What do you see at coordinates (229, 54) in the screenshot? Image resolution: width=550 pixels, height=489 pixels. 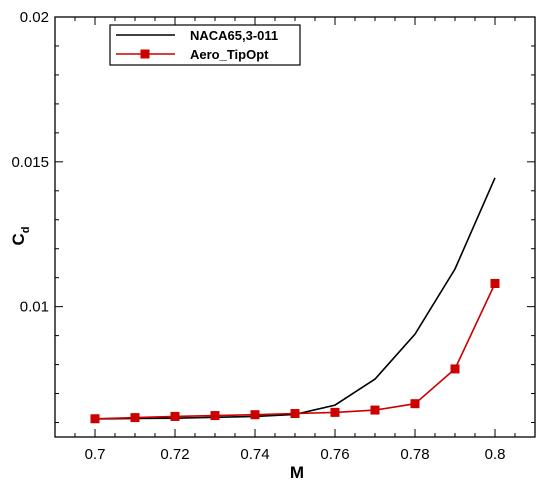 I see `legend-label-aero: Aero_TipOpt` at bounding box center [229, 54].